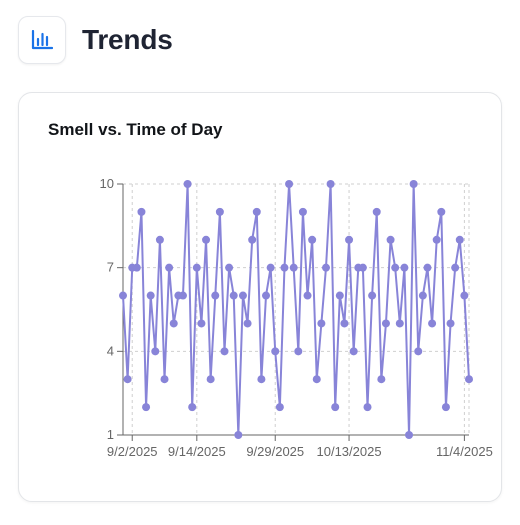 Image resolution: width=520 pixels, height=525 pixels. What do you see at coordinates (110, 350) in the screenshot?
I see `y-tick-label: 4` at bounding box center [110, 350].